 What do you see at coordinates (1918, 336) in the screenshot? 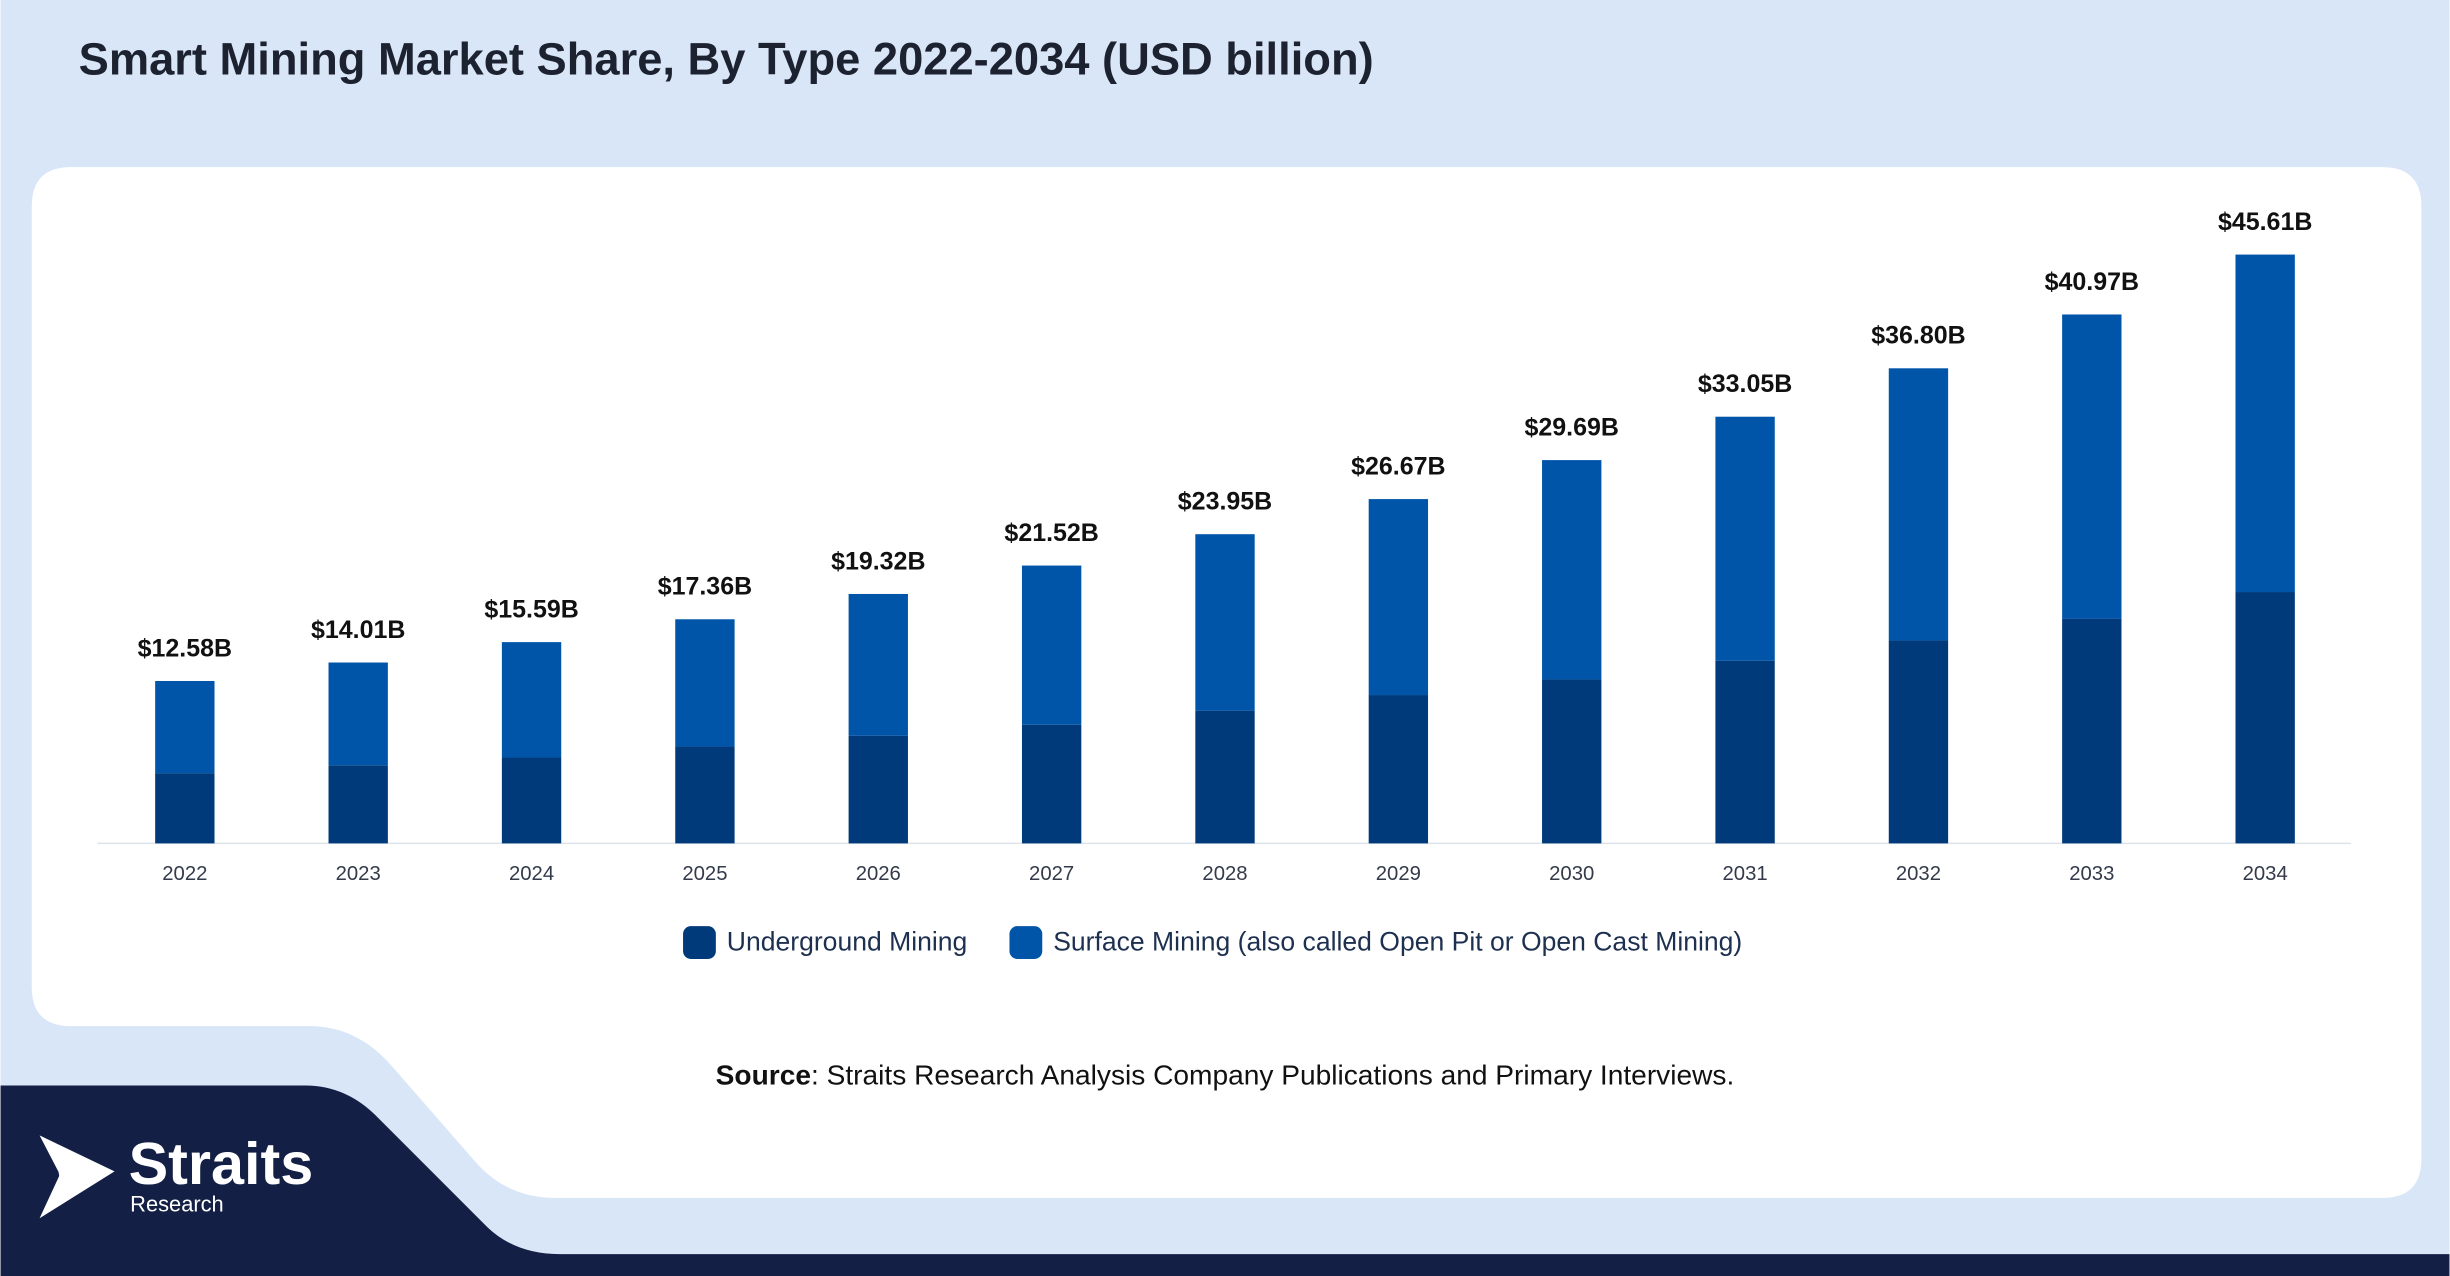
I see `total-label: $36.80B` at bounding box center [1918, 336].